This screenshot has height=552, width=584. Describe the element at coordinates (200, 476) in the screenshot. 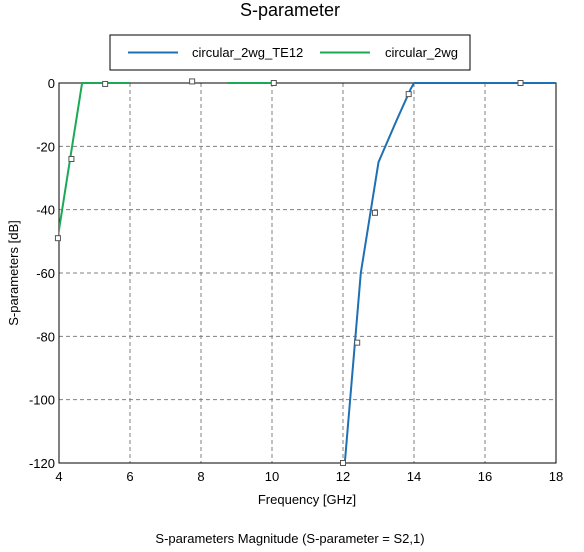

I see `x-tick-label: 8` at that location.